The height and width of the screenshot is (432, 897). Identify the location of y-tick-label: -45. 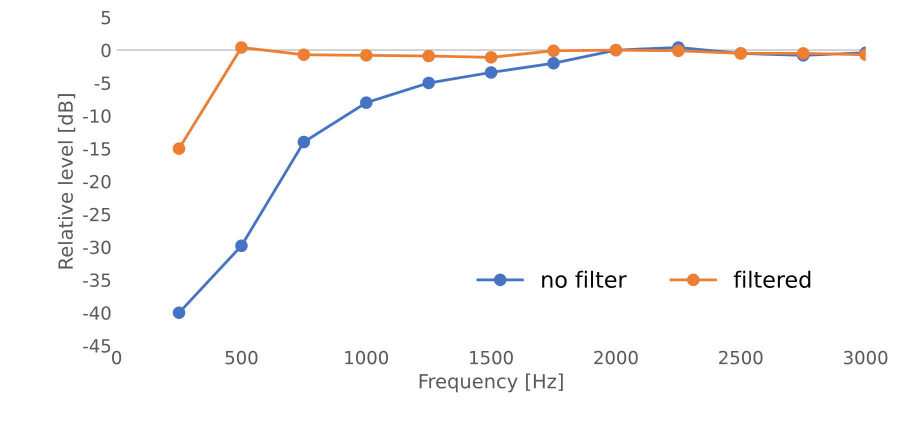
(96, 346).